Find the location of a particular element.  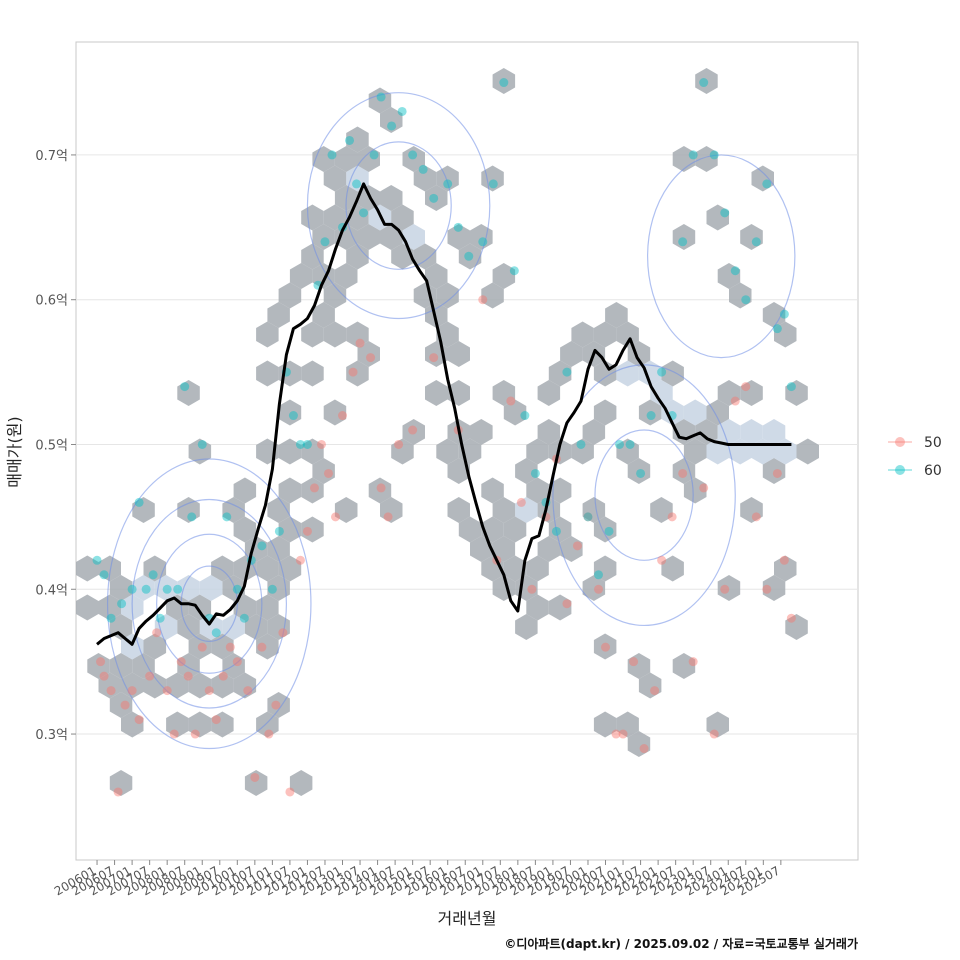

y-axis: 0.3억 0.4억 0.5억 0.6억 0.7억 is located at coordinates (55, 446).